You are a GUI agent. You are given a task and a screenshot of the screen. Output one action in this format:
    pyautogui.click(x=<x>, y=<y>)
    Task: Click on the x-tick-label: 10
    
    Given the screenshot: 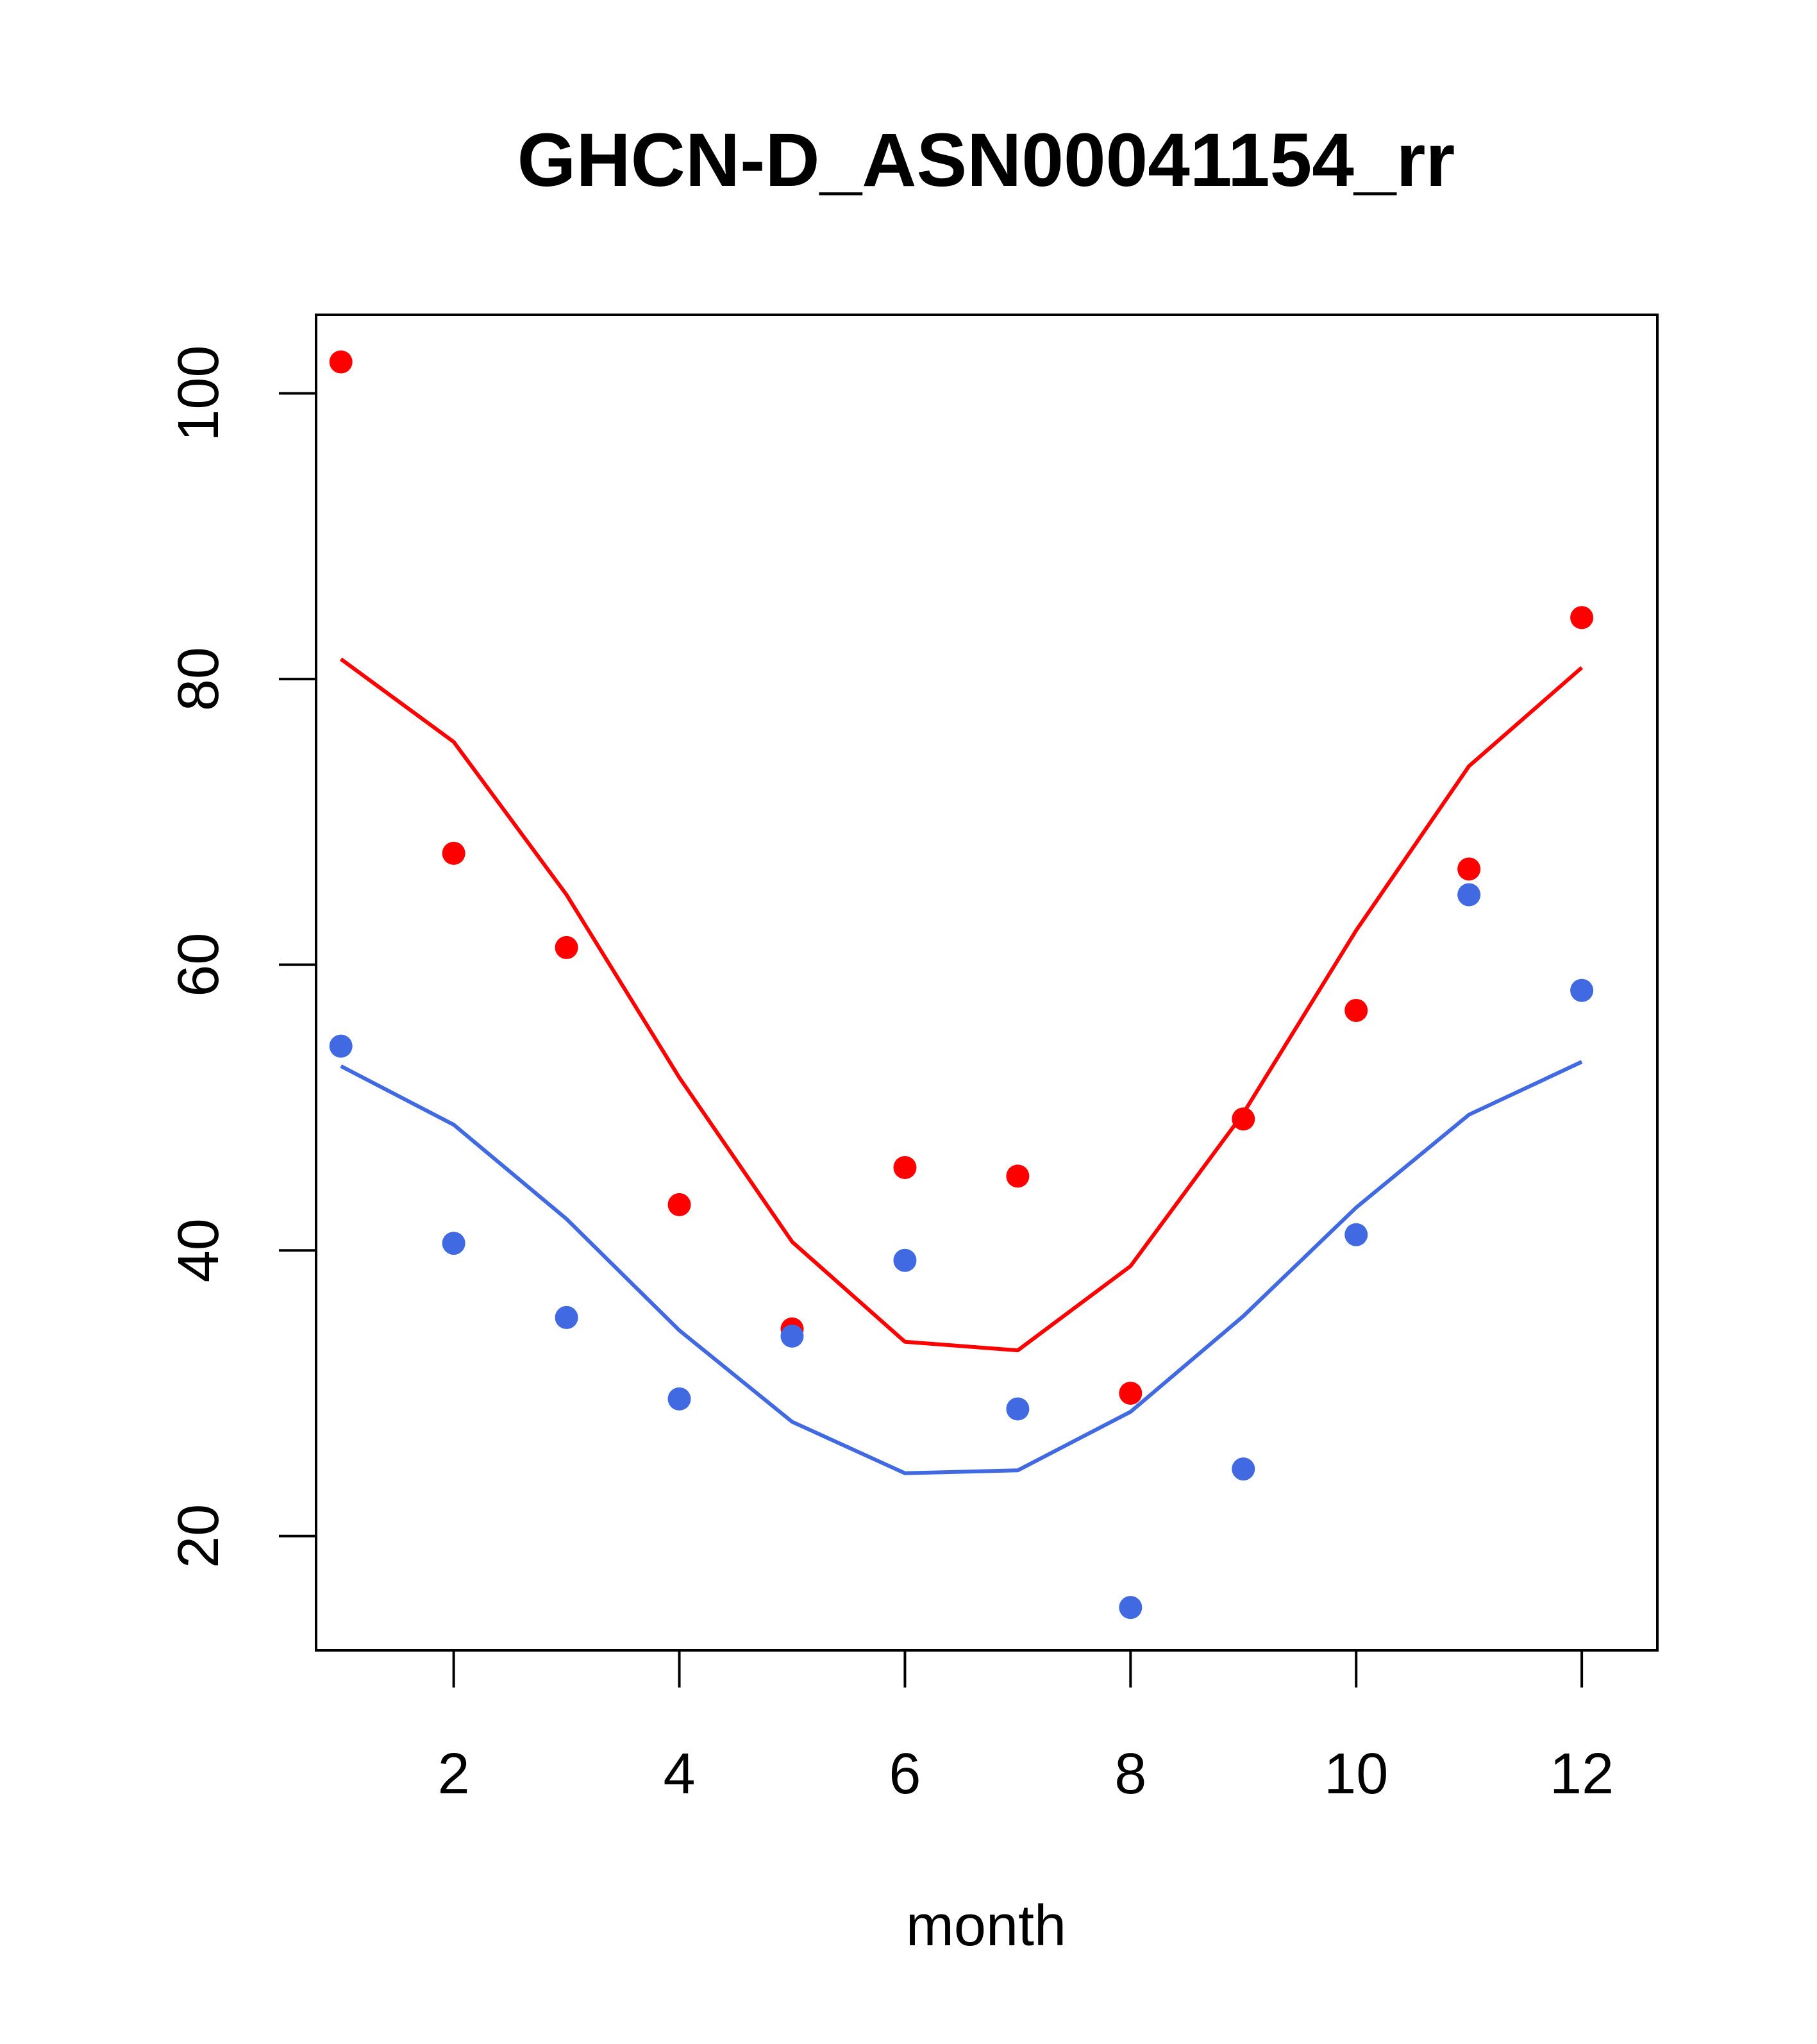 What is the action you would take?
    pyautogui.click(x=1356, y=1774)
    